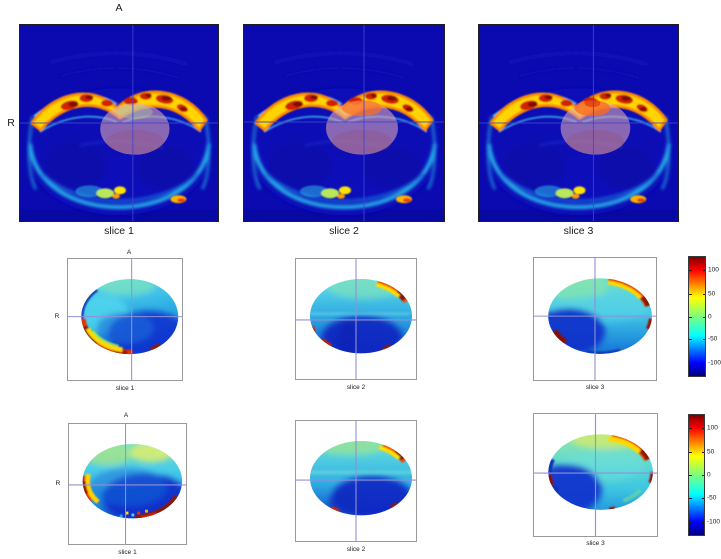 This screenshot has width=721, height=559. I want to click on fieldmap-middle-slice1, so click(125, 319).